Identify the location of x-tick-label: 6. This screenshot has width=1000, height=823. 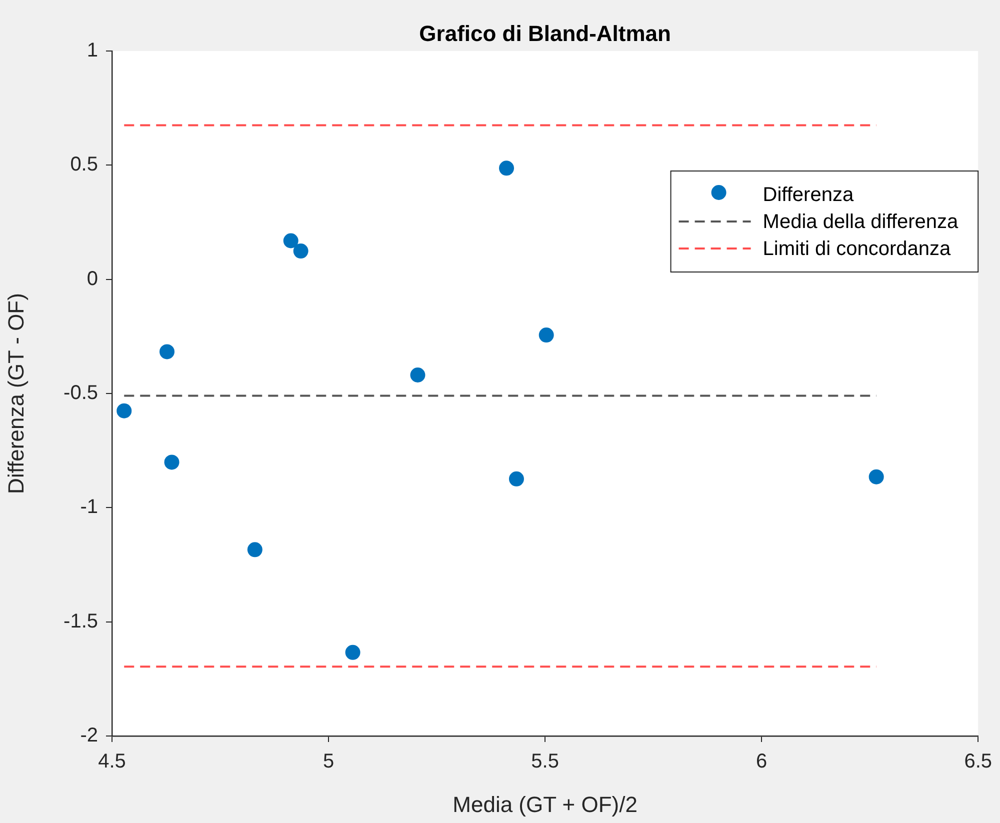
(762, 761).